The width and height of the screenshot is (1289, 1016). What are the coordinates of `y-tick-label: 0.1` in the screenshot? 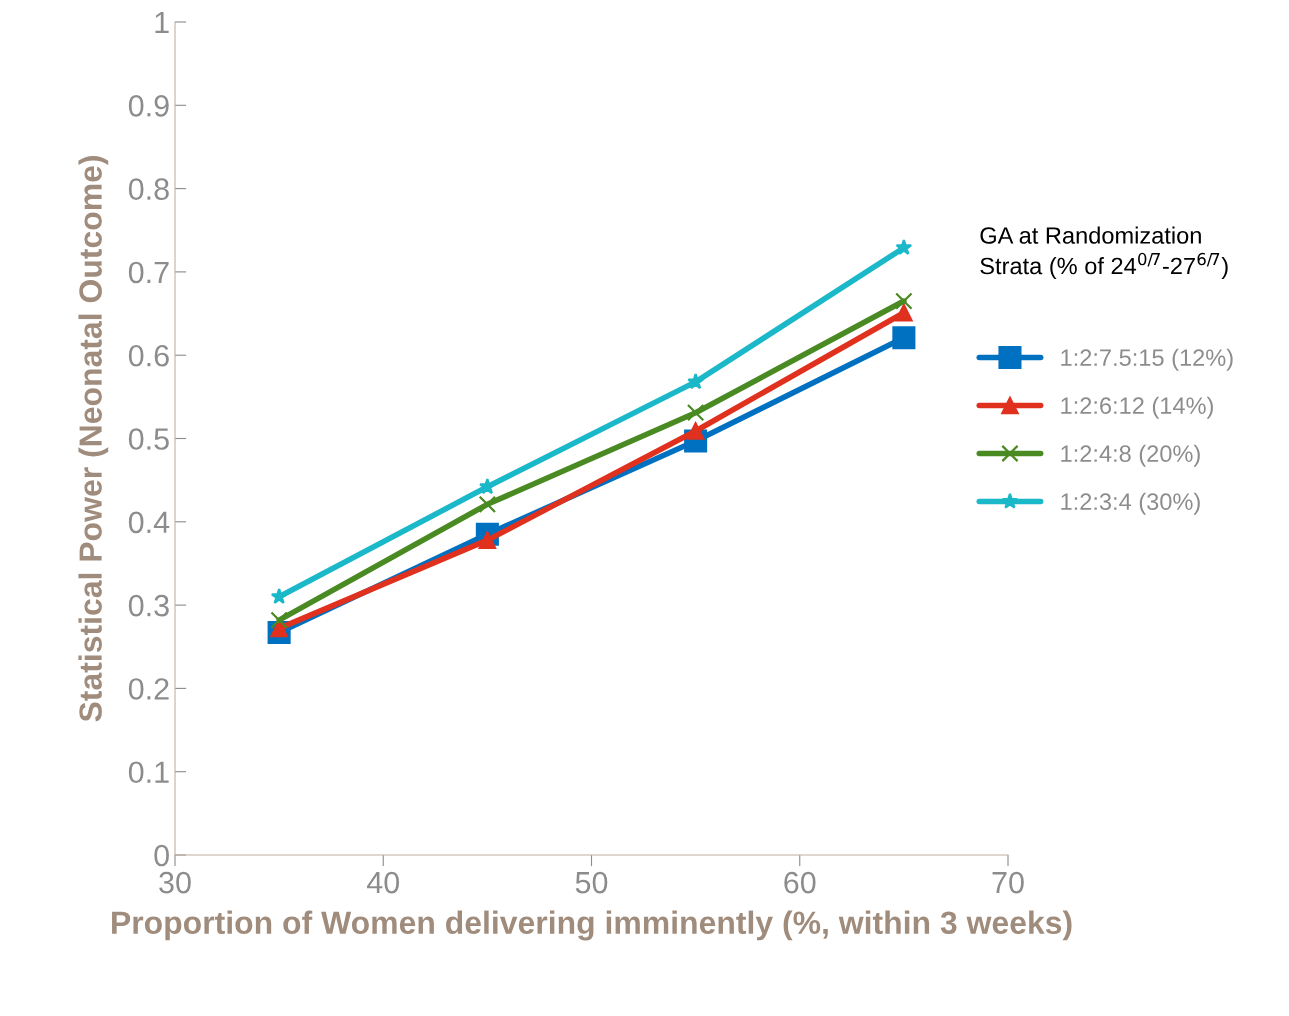 It's located at (148, 772).